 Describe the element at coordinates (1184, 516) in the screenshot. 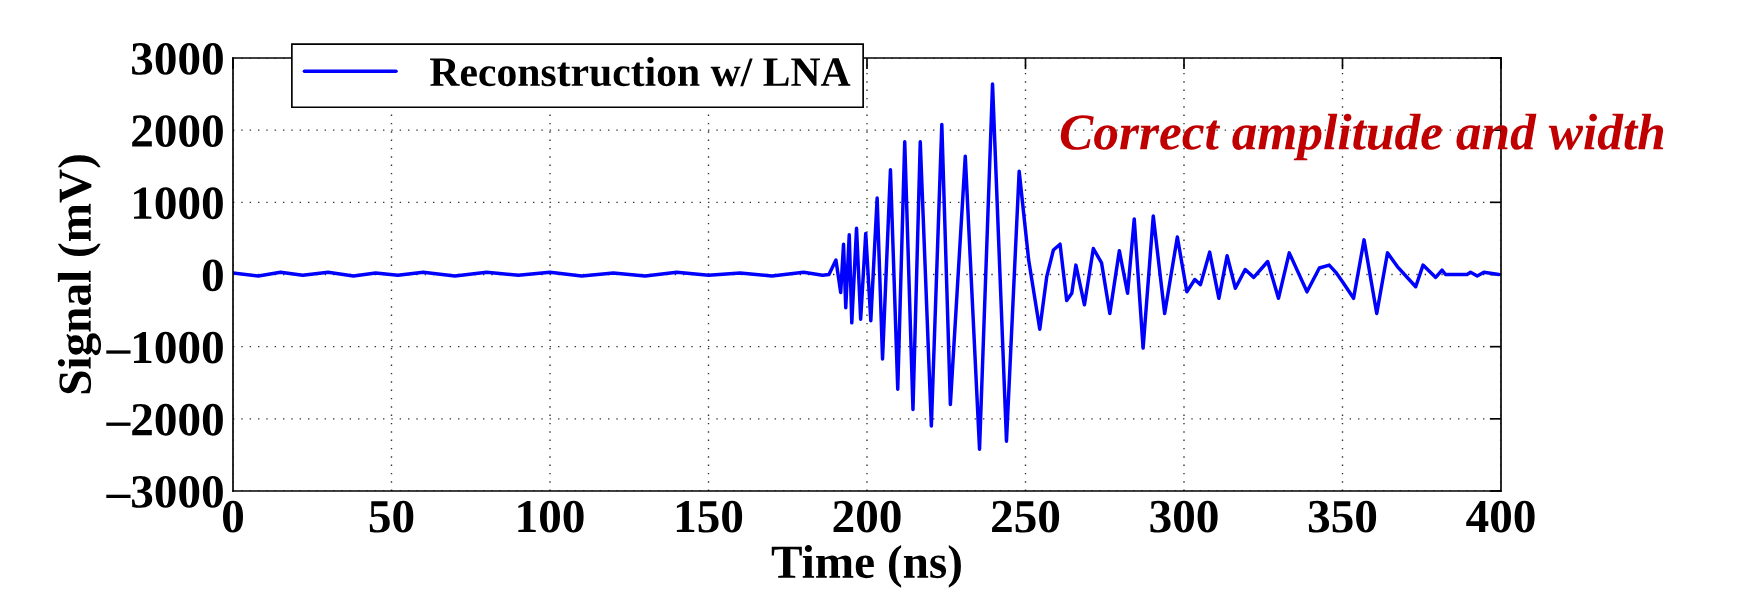

I see `x-tick-label: 300` at that location.